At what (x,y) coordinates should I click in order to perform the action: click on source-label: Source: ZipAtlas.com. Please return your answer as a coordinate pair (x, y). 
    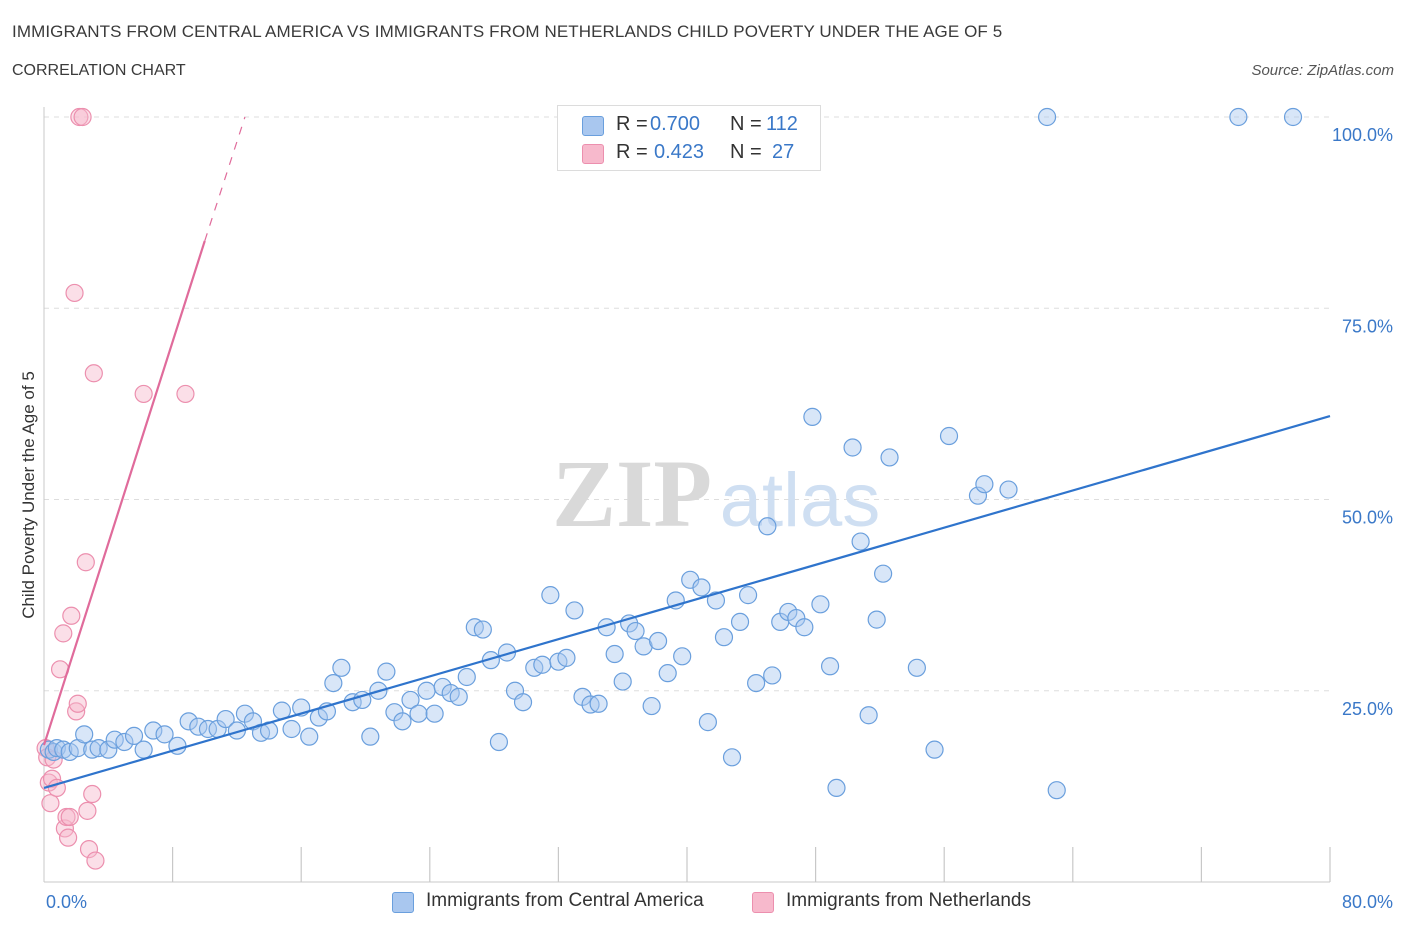
    Looking at the image, I should click on (1322, 70).